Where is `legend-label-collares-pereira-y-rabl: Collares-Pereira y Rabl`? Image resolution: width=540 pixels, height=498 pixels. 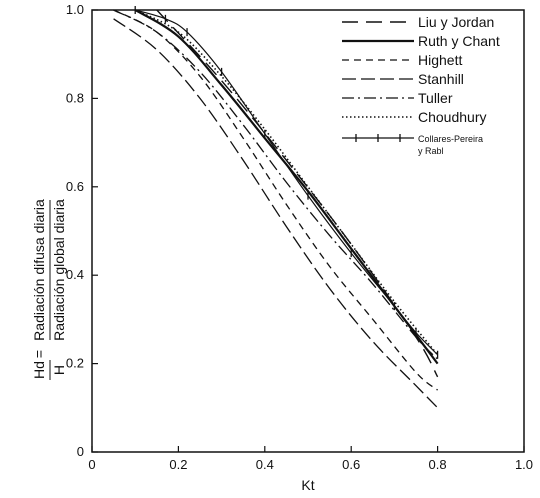 legend-label-collares-pereira-y-rabl: Collares-Pereira y Rabl is located at coordinates (450, 145).